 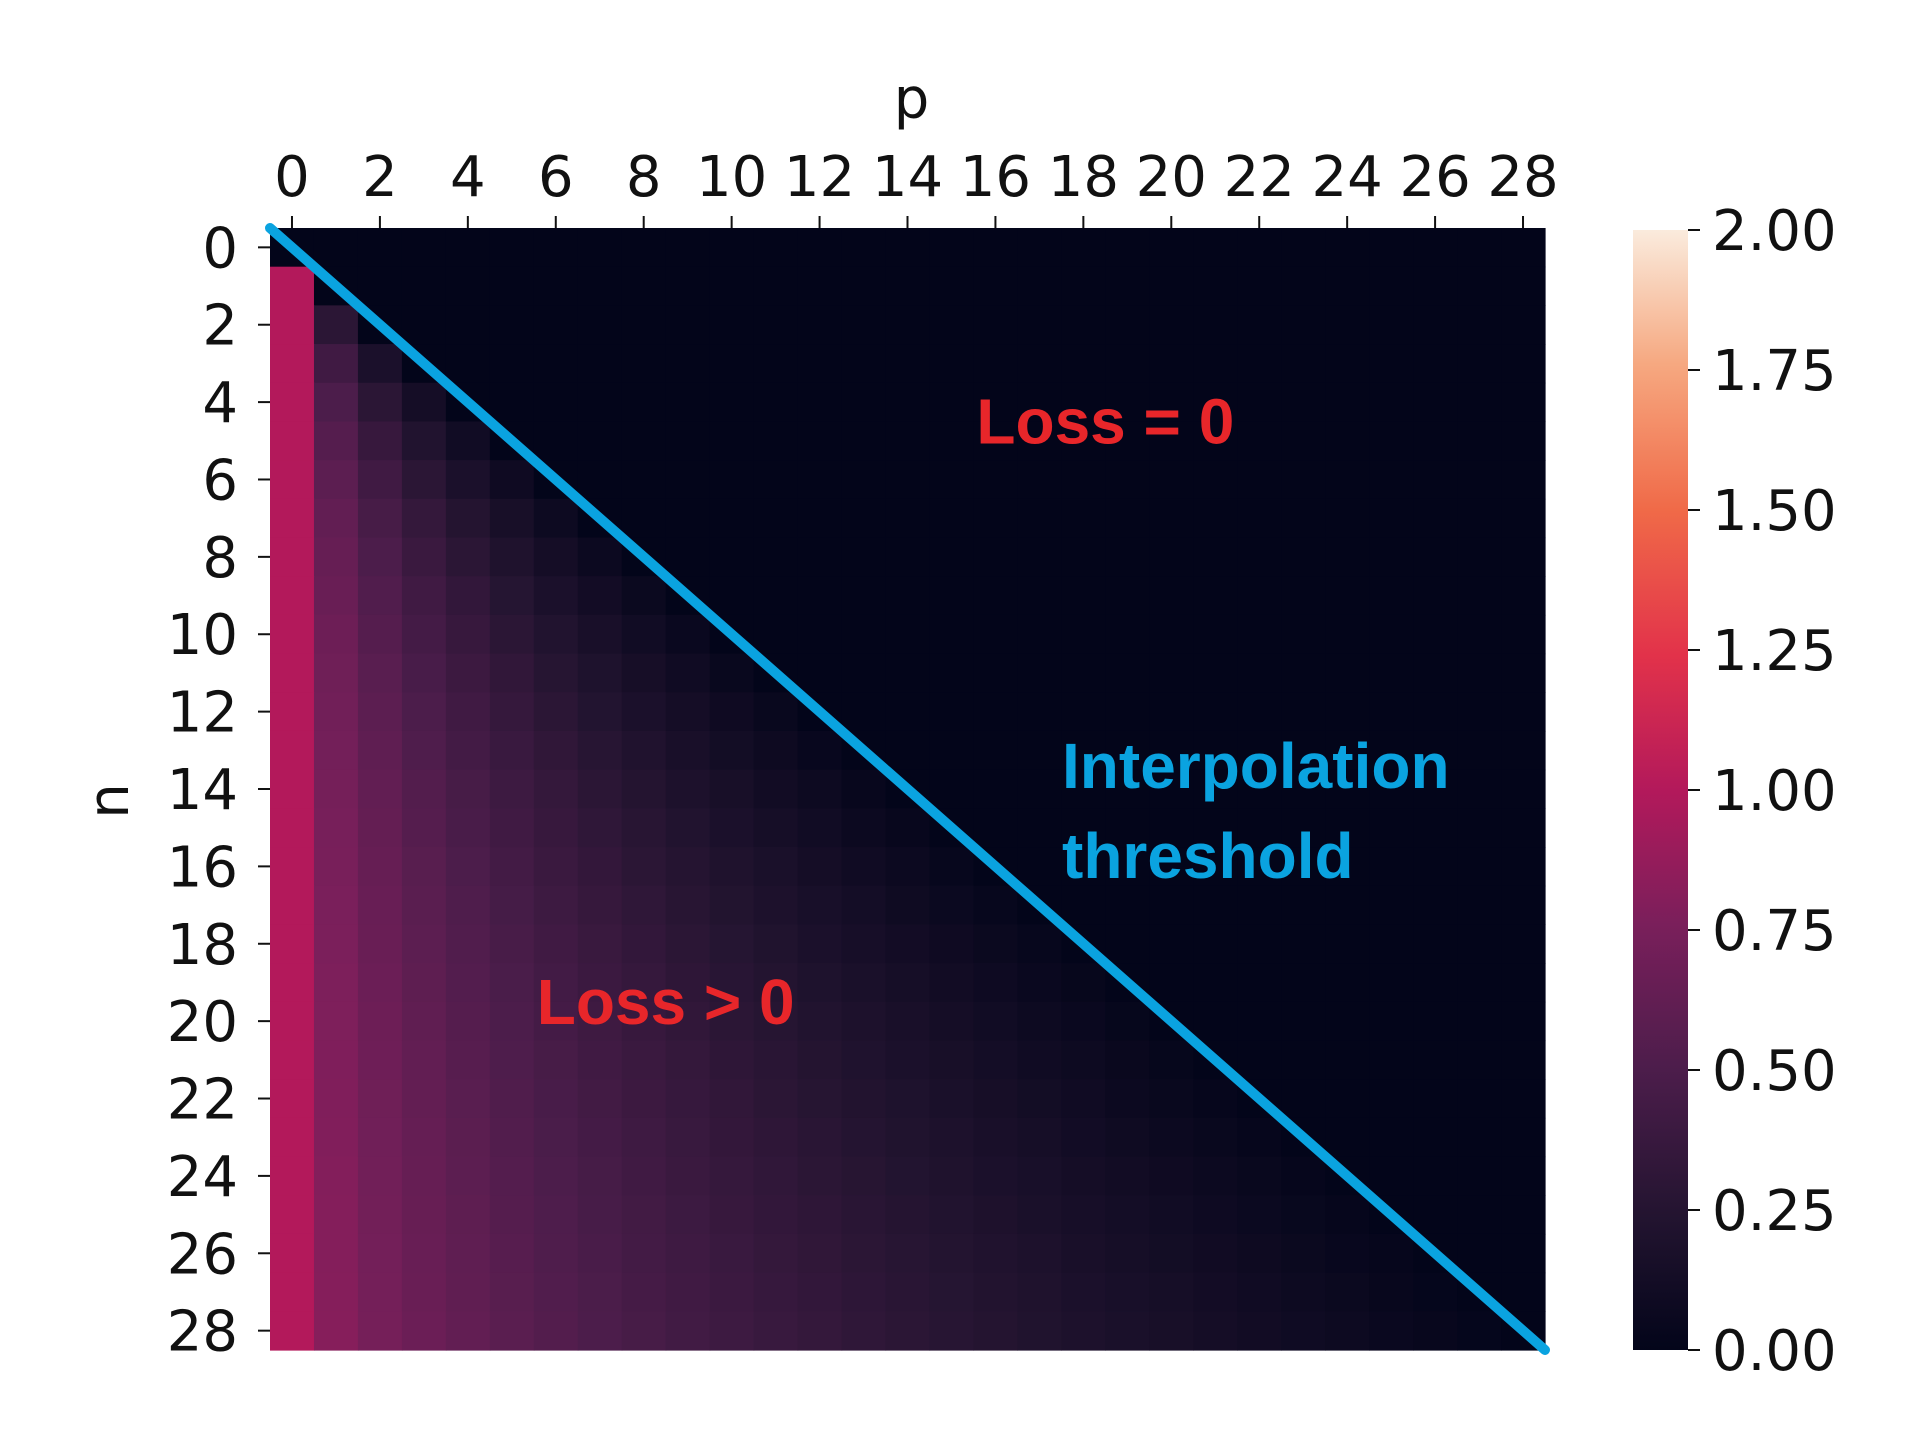 What do you see at coordinates (1774, 1211) in the screenshot?
I see `colorbar-tick-label: 0.25` at bounding box center [1774, 1211].